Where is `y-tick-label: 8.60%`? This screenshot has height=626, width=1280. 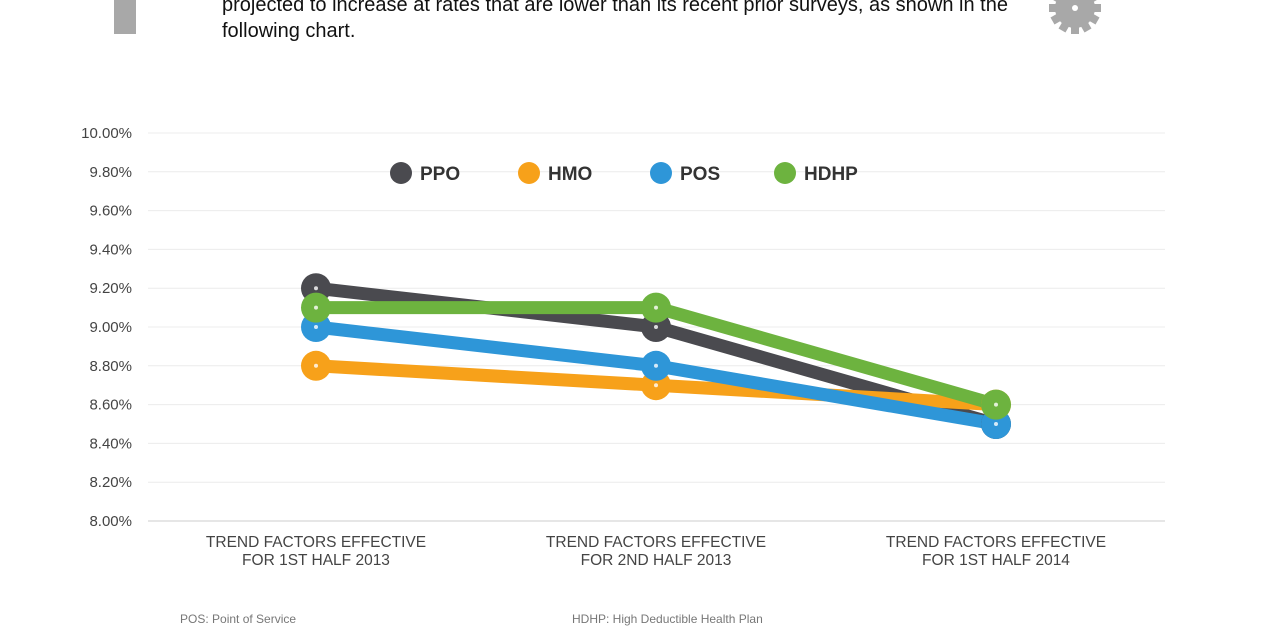
y-tick-label: 8.60% is located at coordinates (110, 405).